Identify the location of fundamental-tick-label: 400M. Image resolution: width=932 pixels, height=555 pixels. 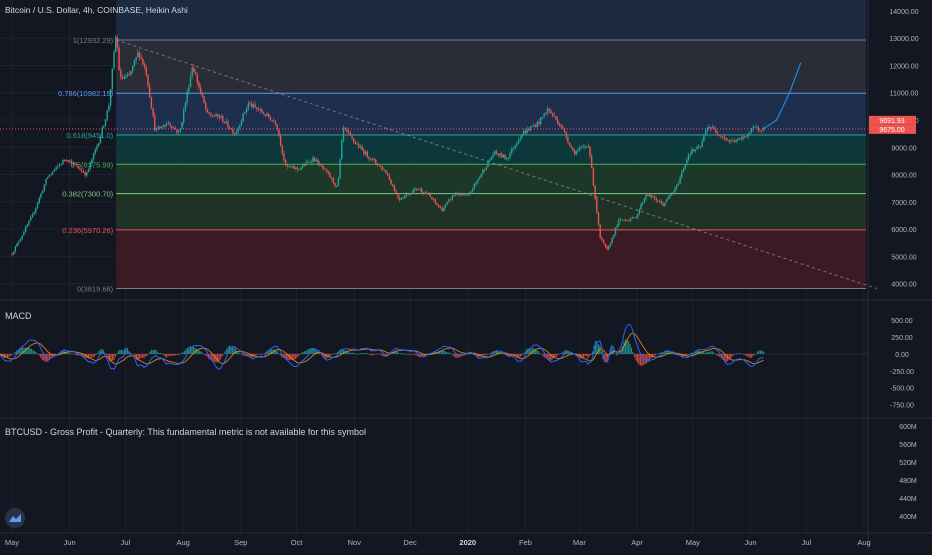
(908, 517).